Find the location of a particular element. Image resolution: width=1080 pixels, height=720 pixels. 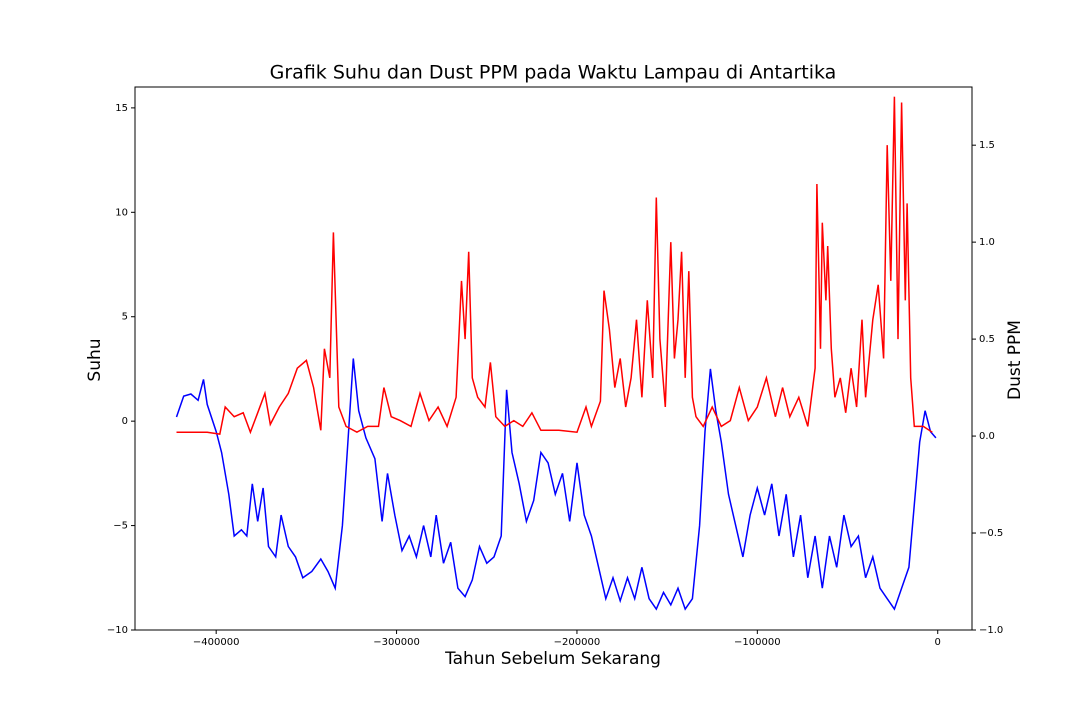

x-axis-label: Tahun Sebelum Sekarang is located at coordinates (552, 659).